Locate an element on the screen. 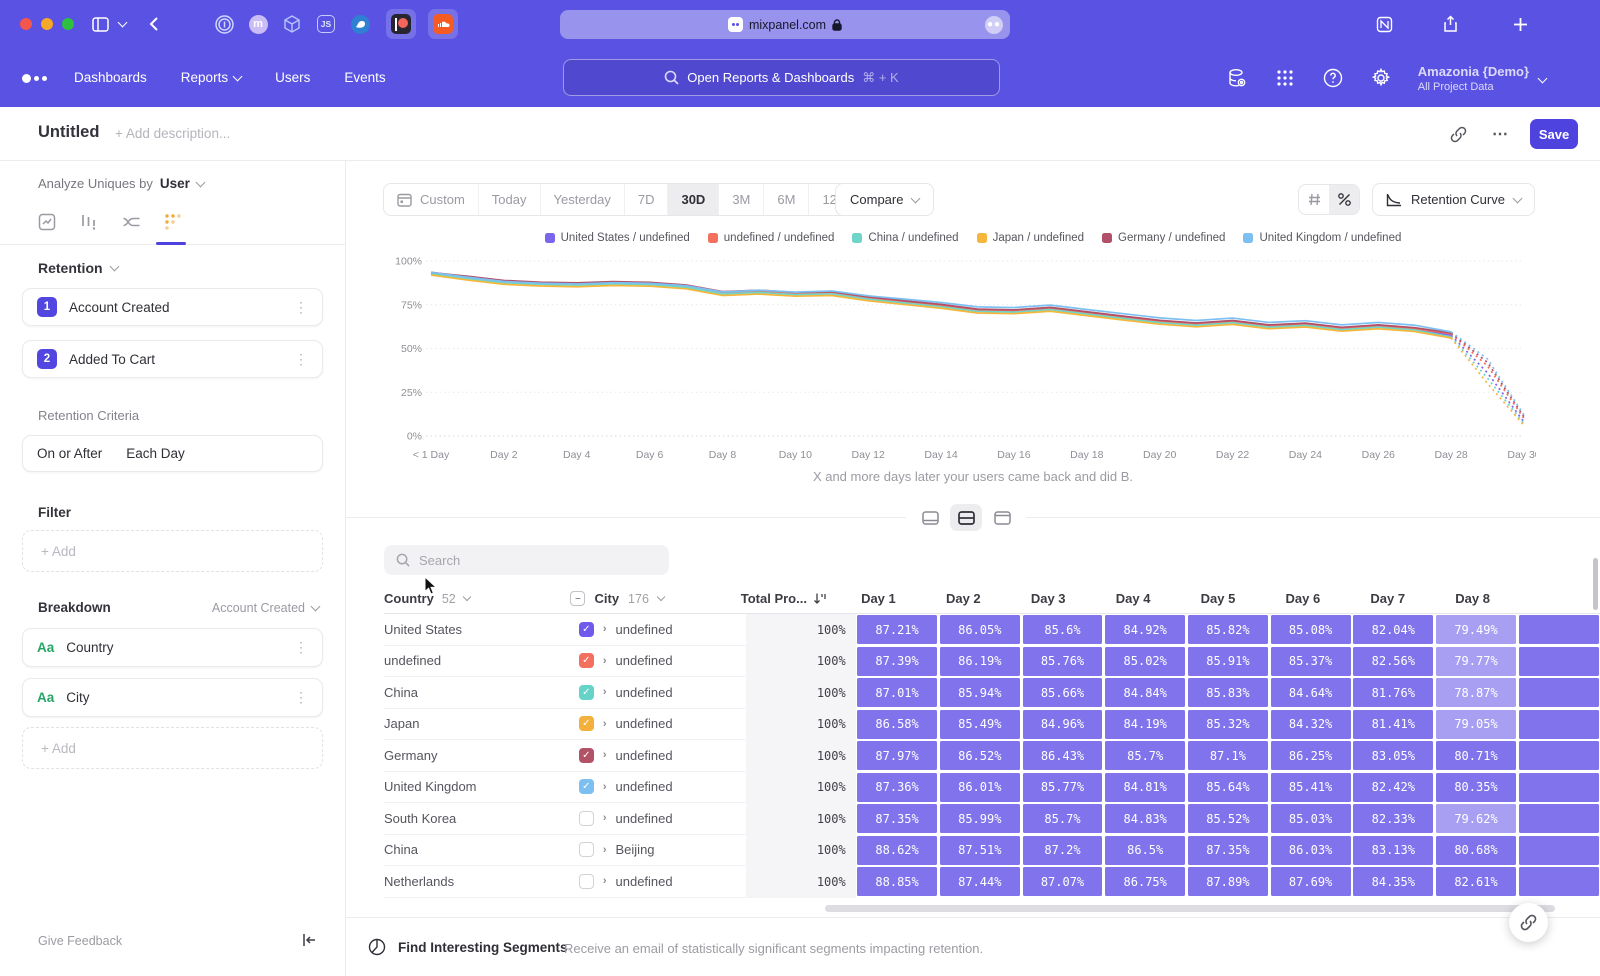 The width and height of the screenshot is (1600, 976). range-custom: Custom is located at coordinates (431, 199).